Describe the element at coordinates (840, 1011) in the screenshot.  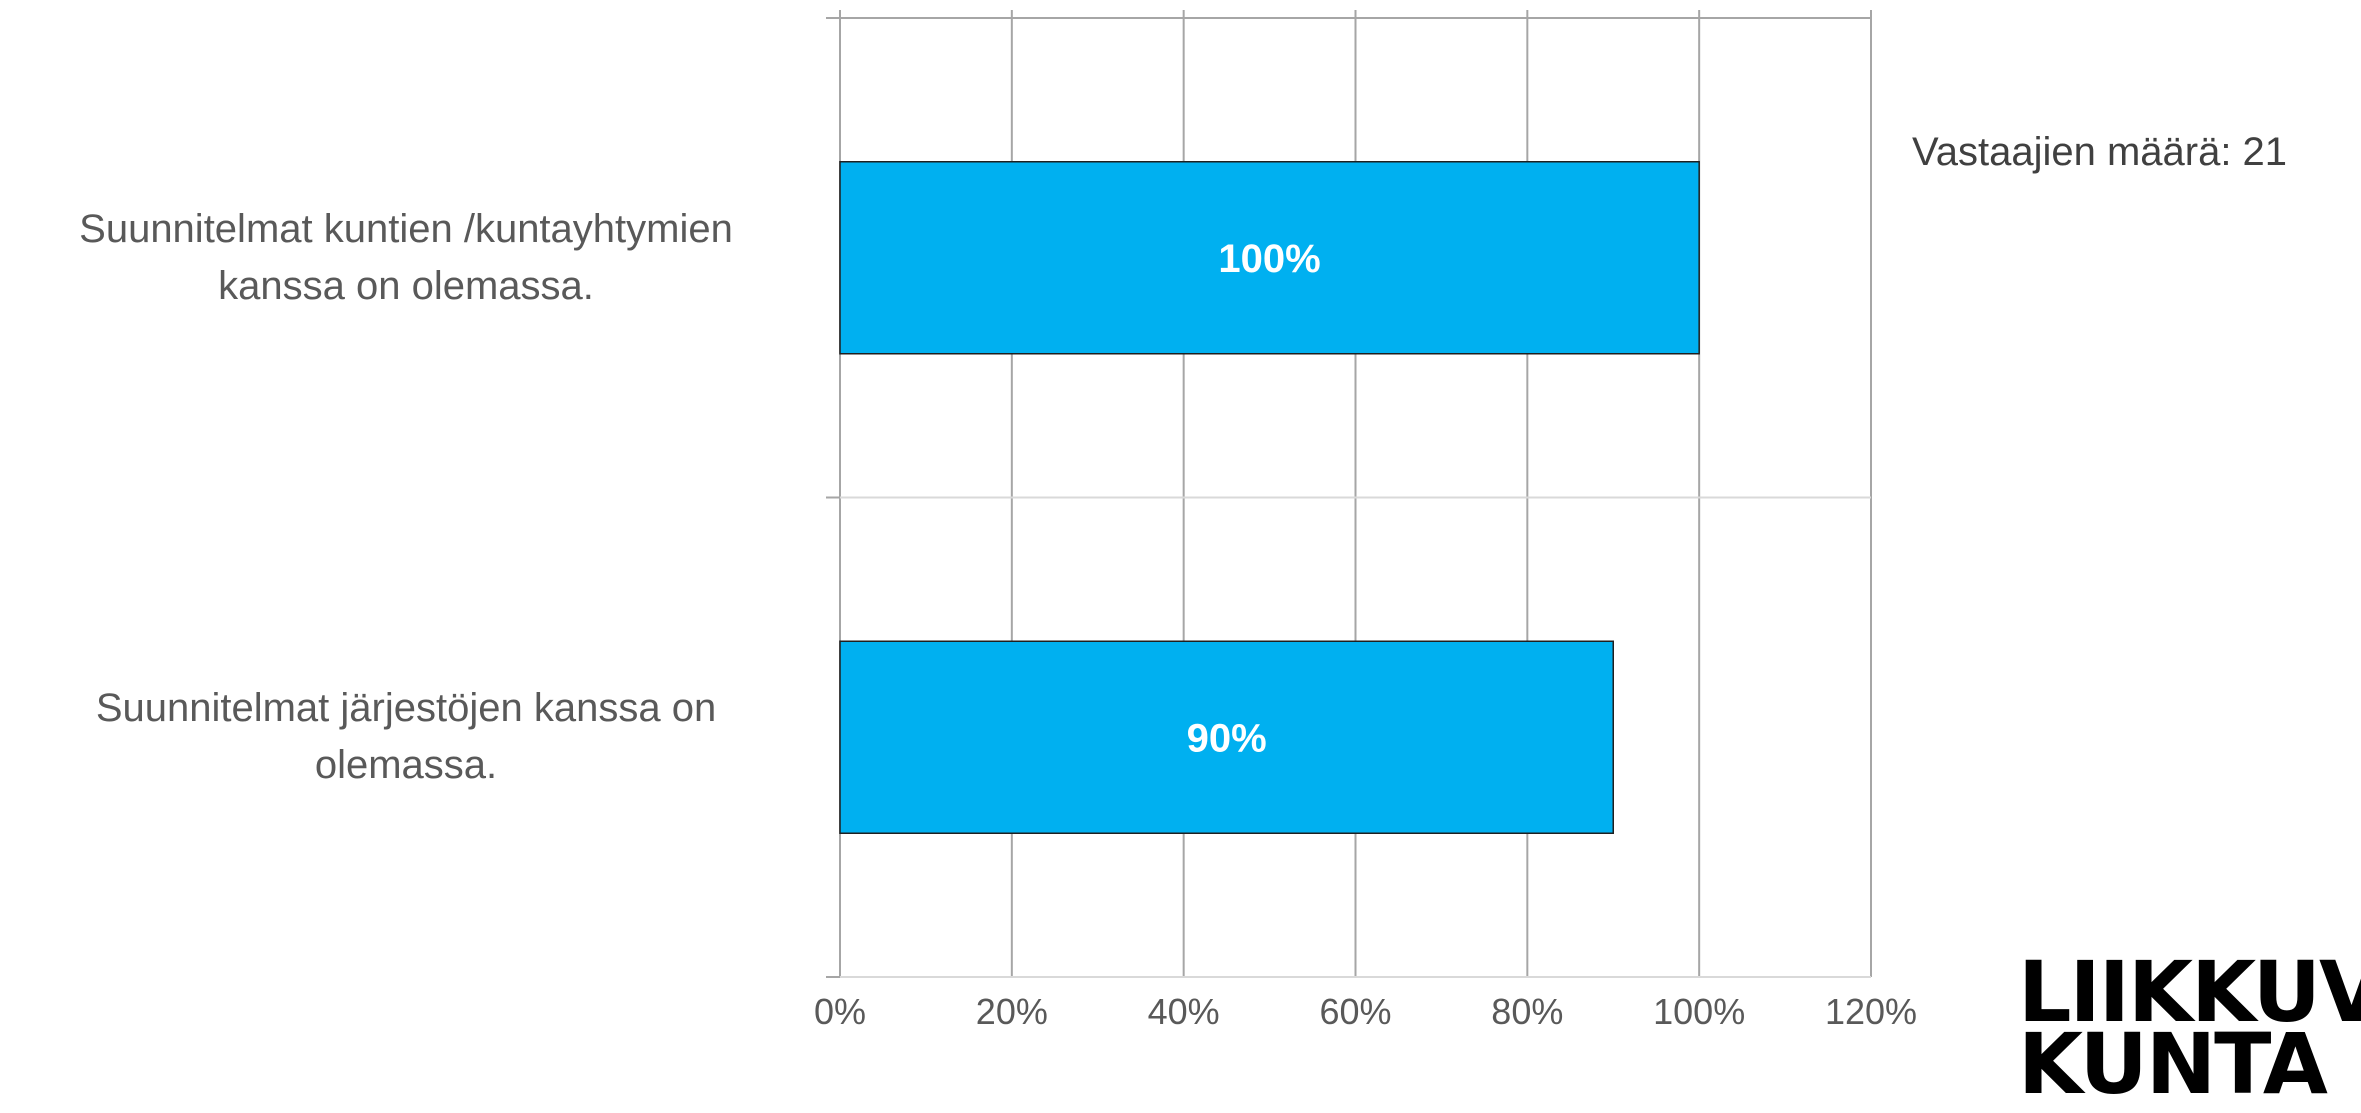
I see `x-tick-label: 0%` at that location.